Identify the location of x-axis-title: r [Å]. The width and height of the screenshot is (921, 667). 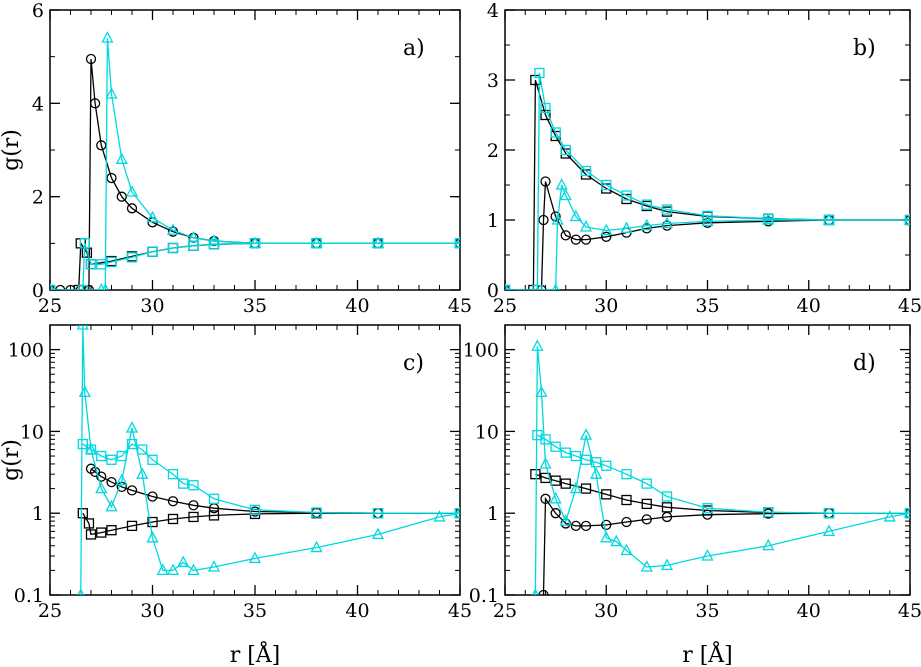
(255, 653).